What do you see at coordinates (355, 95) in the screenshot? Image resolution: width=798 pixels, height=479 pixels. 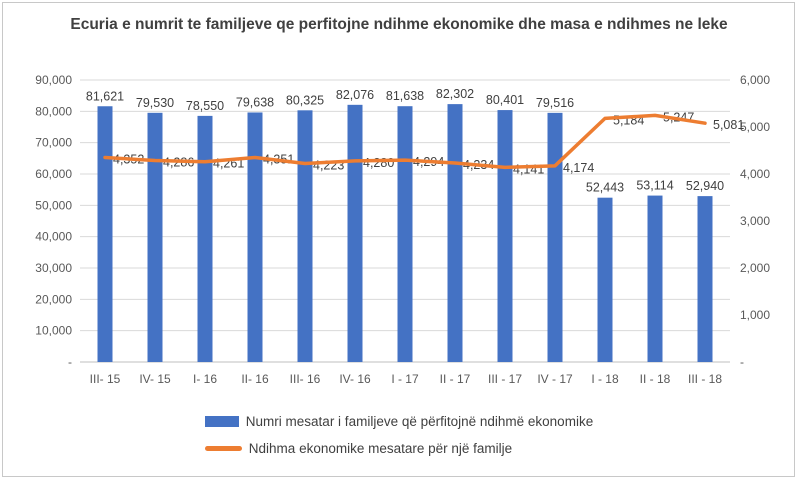 I see `bar-data-label: 82,076` at bounding box center [355, 95].